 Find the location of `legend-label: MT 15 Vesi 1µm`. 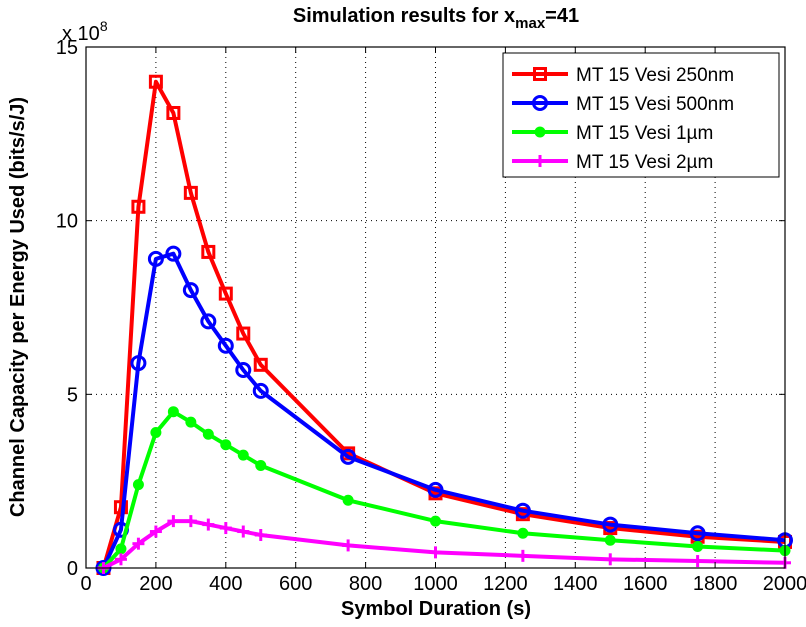

legend-label: MT 15 Vesi 1µm is located at coordinates (644, 133).